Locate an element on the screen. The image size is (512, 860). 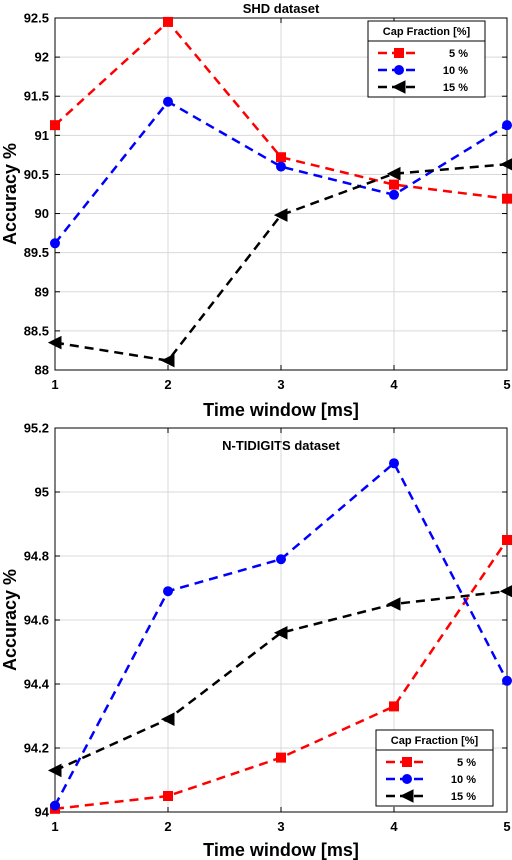
y-tick-label: 92 is located at coordinates (42, 57).